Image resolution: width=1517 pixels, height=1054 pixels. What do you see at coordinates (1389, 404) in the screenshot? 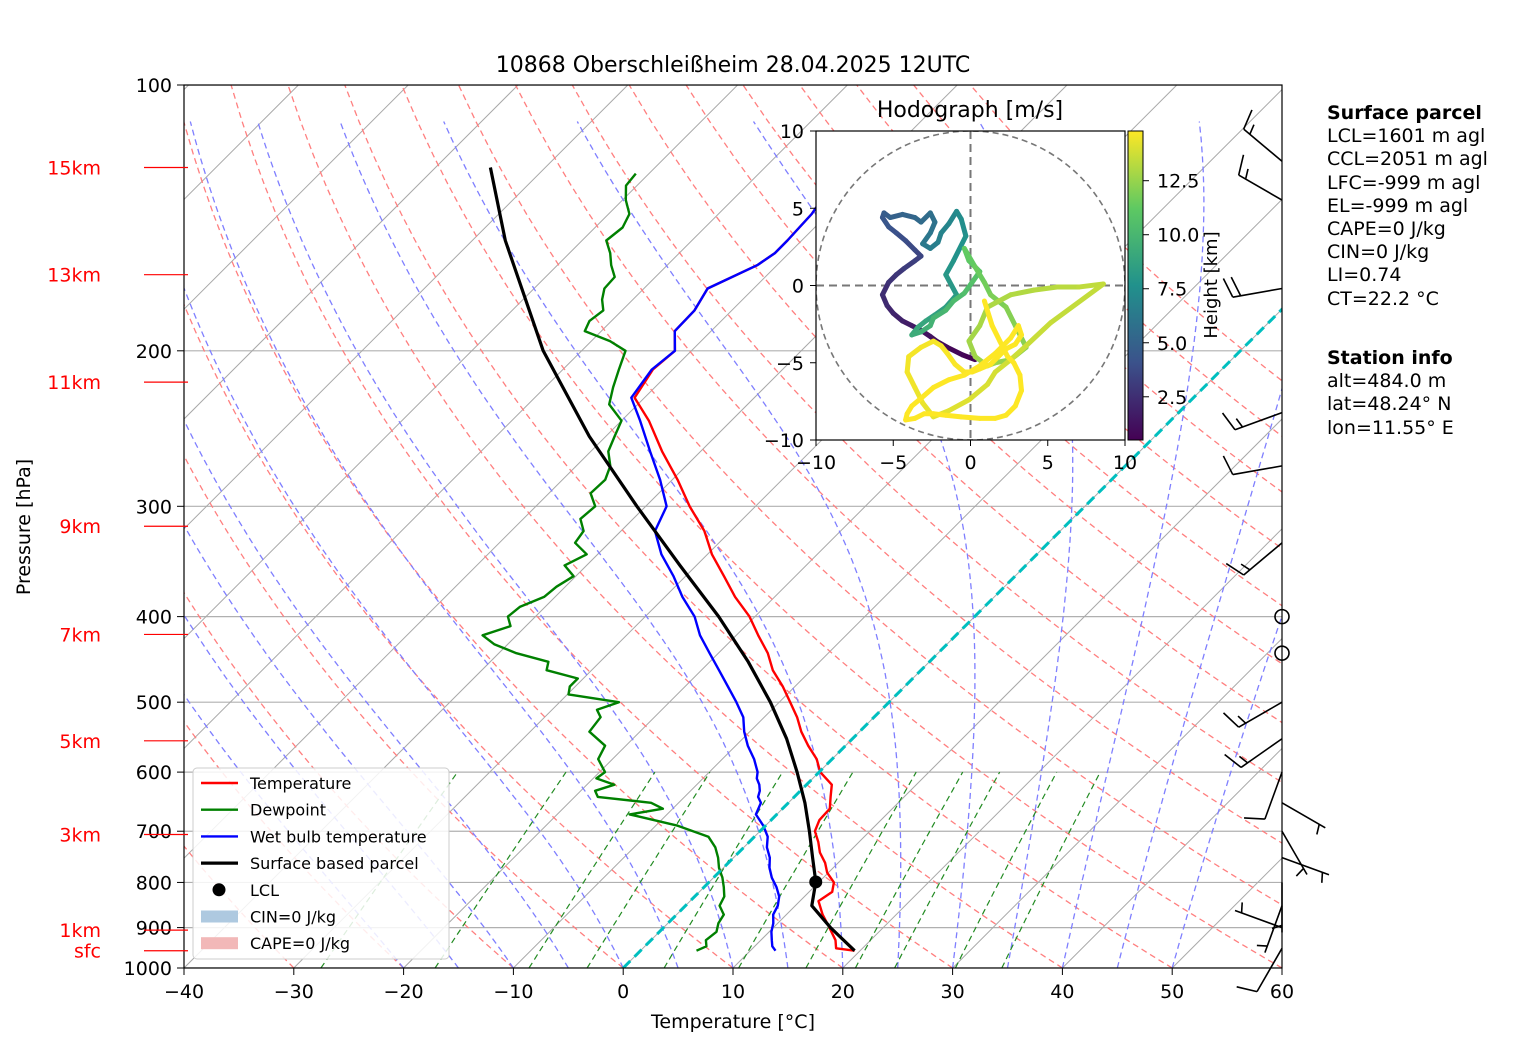
I see `info-lat: lat=48.24° N` at bounding box center [1389, 404].